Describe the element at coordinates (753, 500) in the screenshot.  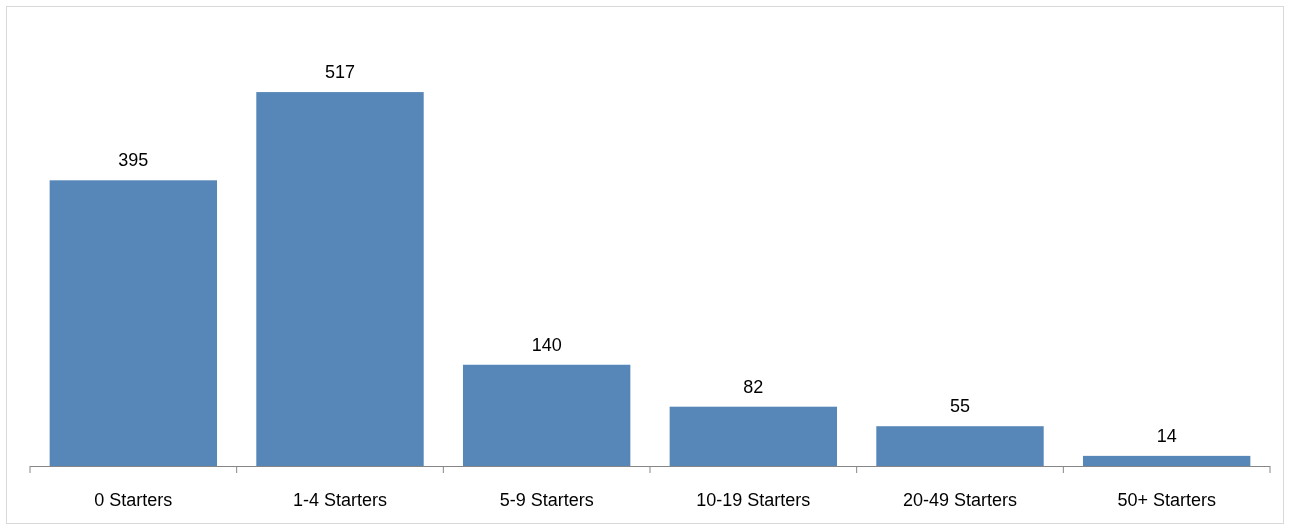
I see `x-tick-label: 10-19 Starters` at that location.